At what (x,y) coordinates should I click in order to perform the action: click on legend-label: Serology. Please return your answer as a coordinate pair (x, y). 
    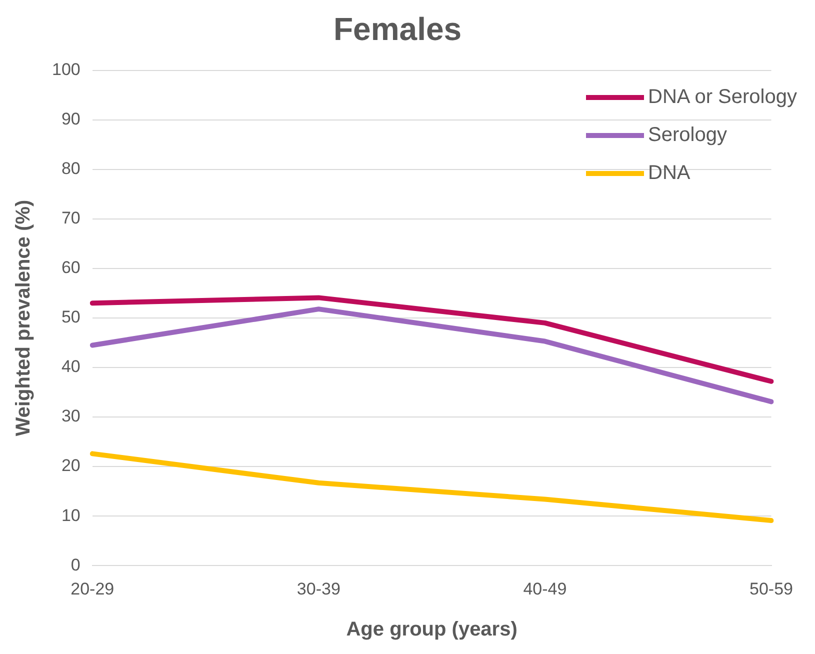
    Looking at the image, I should click on (687, 135).